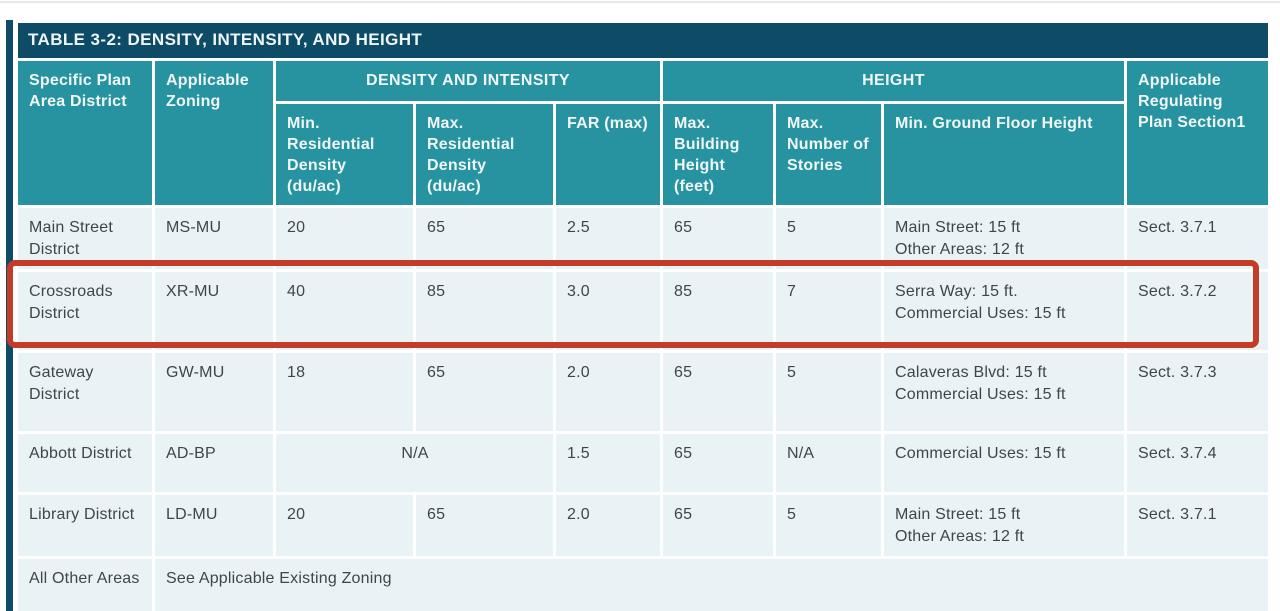 This screenshot has width=1280, height=611. Describe the element at coordinates (85, 133) in the screenshot. I see `col-header-specific-plan: Specific Plan Area District` at that location.